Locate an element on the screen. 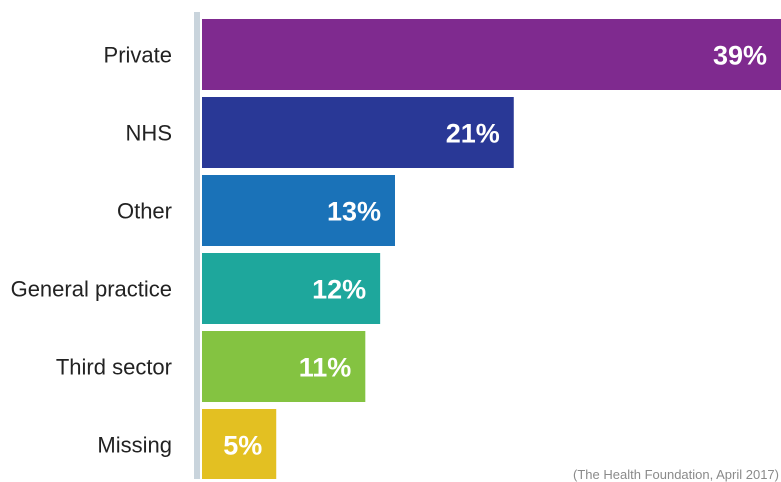  value-label: 13% is located at coordinates (354, 212).